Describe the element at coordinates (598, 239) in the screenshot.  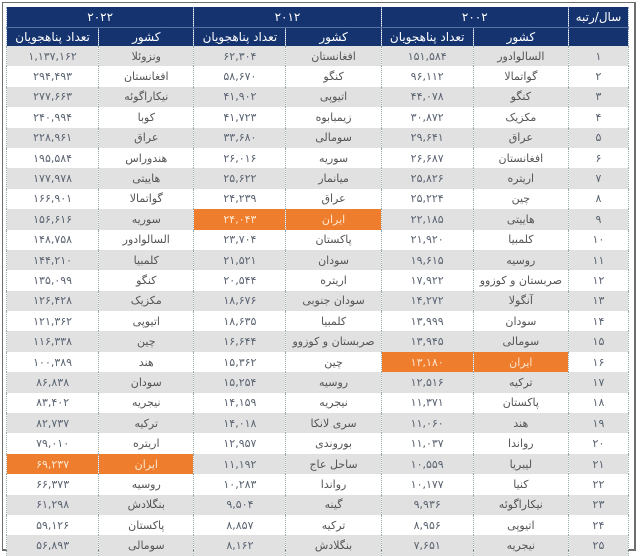
I see `rank-cell: ۱۰` at that location.